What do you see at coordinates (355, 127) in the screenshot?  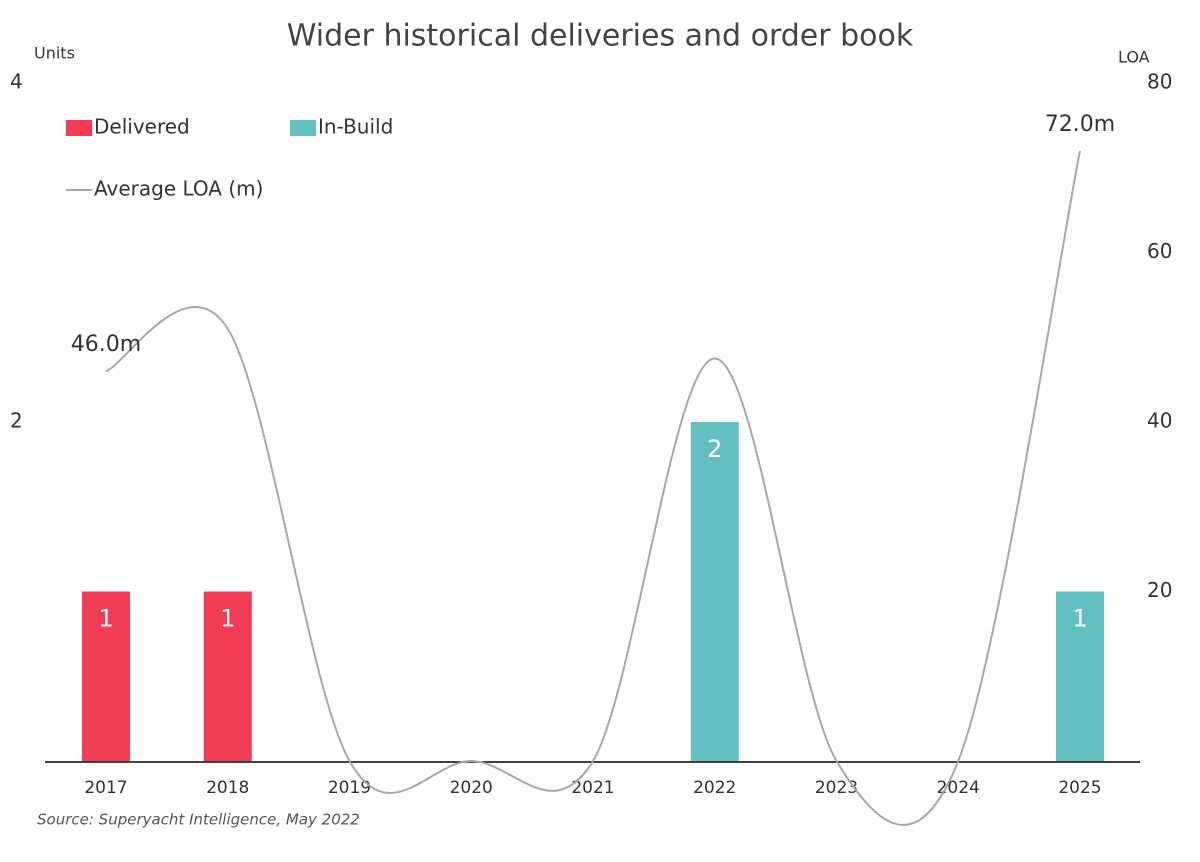 I see `legend-label: In-Build` at bounding box center [355, 127].